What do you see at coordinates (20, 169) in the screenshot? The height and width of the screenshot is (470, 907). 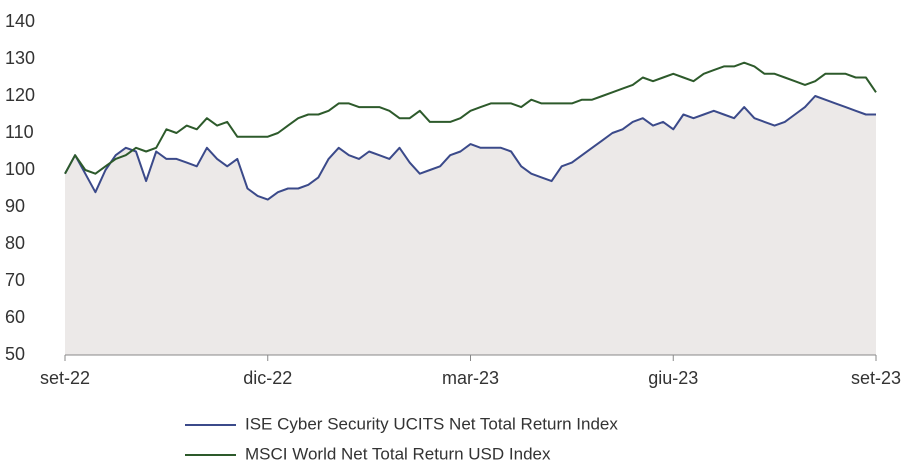 I see `y-tick-label: 100` at bounding box center [20, 169].